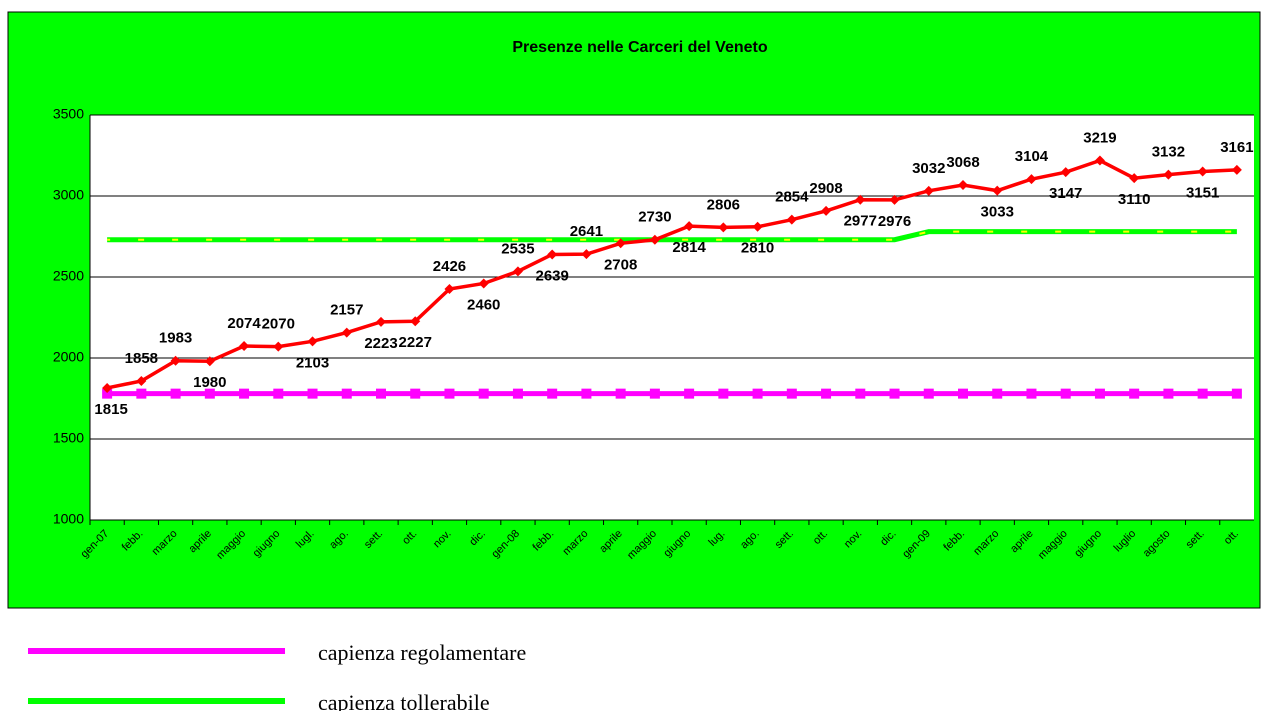 This screenshot has height=711, width=1262. Describe the element at coordinates (1236, 147) in the screenshot. I see `data-label: 3161` at that location.